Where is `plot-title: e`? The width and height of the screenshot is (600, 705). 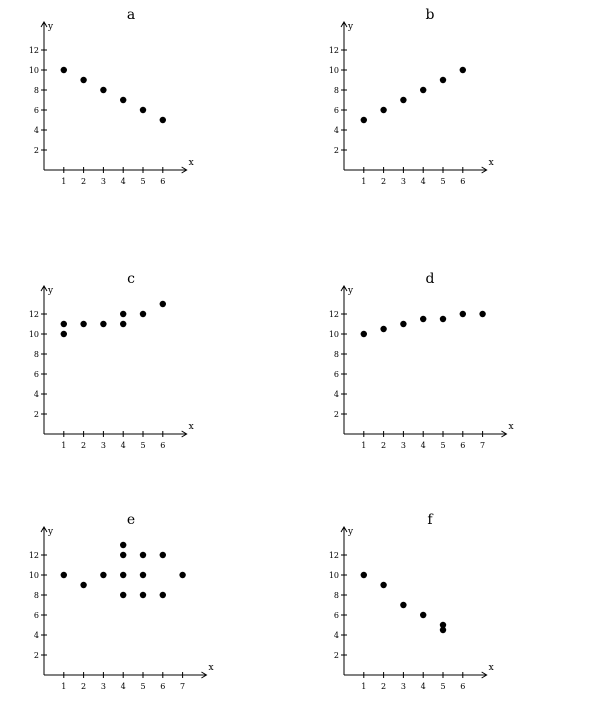 plot-title: e is located at coordinates (131, 520).